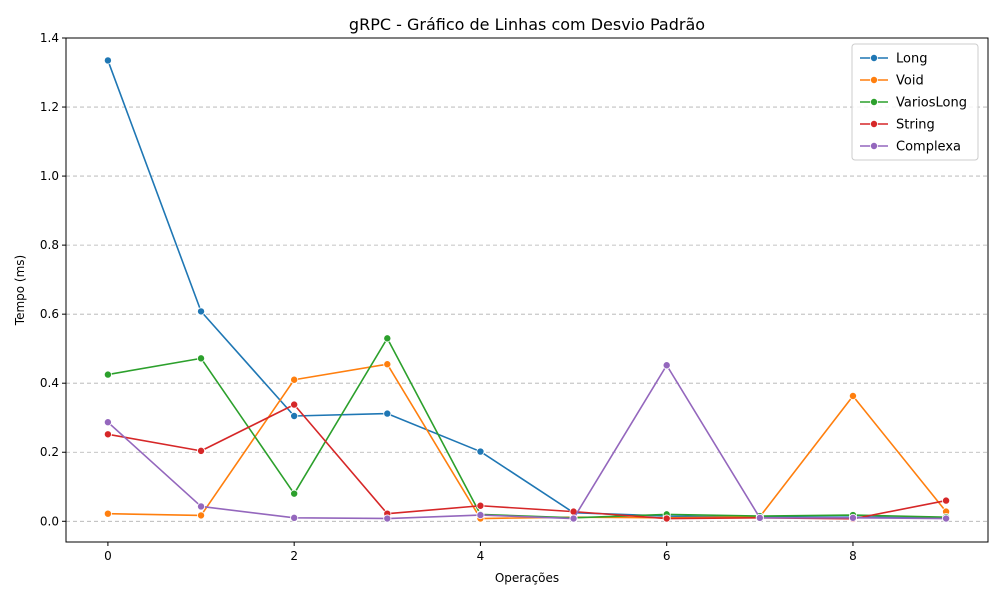 This screenshot has width=1000, height=600. What do you see at coordinates (49, 314) in the screenshot?
I see `y-tick-label: 0.6` at bounding box center [49, 314].